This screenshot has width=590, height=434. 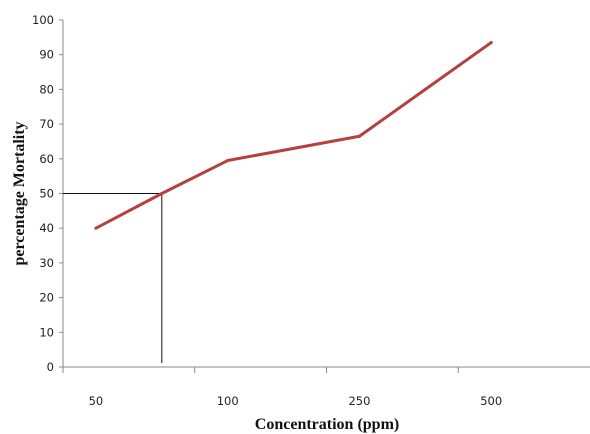 I want to click on x-tick-label: 50, so click(x=96, y=401).